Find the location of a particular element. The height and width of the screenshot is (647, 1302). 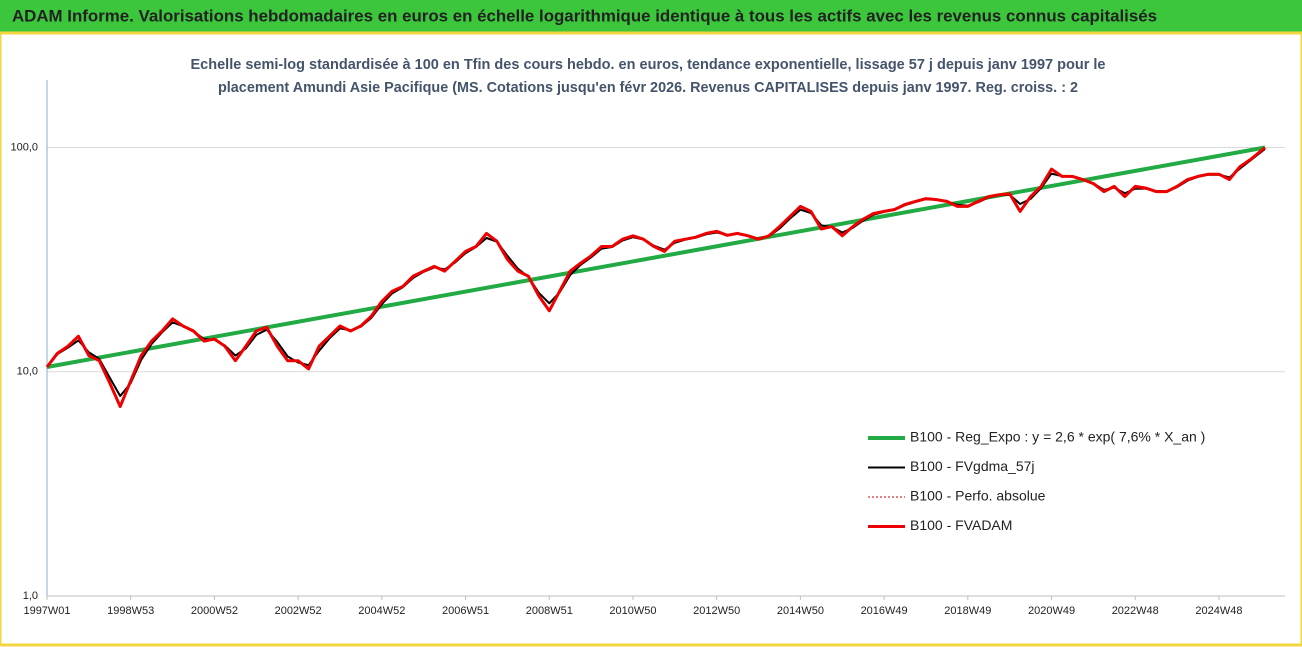

x-tick-label: 2012W50 is located at coordinates (716, 611).